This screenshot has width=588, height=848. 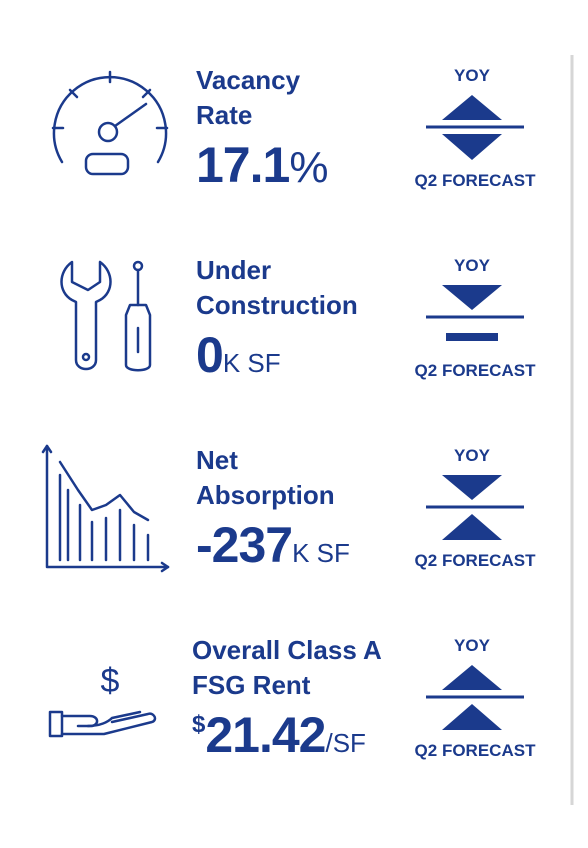 I want to click on metric-label: Construction, so click(x=277, y=305).